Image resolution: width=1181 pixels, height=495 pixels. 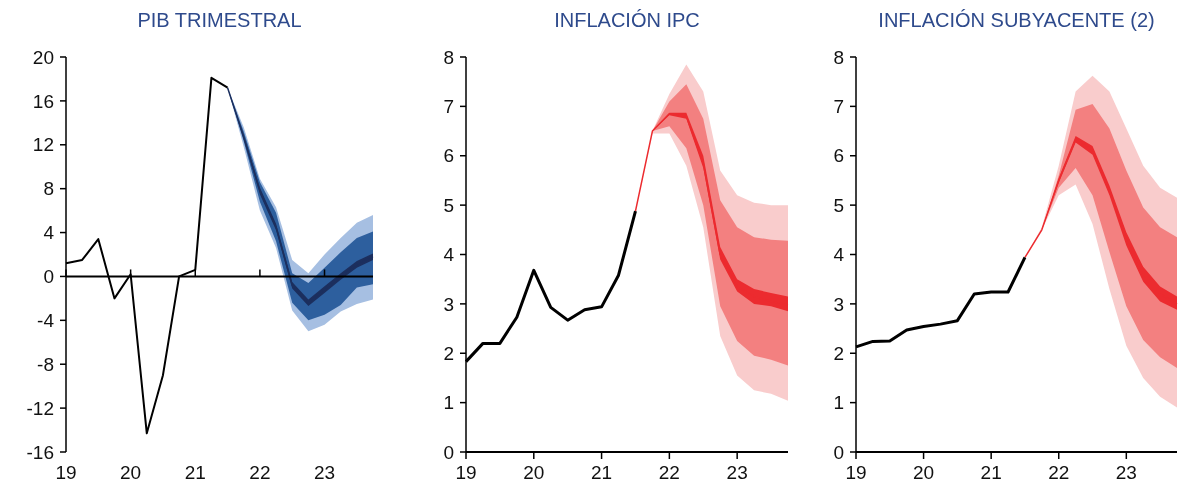 What do you see at coordinates (627, 20) in the screenshot?
I see `chart-title: INFLACIÓN IPC` at bounding box center [627, 20].